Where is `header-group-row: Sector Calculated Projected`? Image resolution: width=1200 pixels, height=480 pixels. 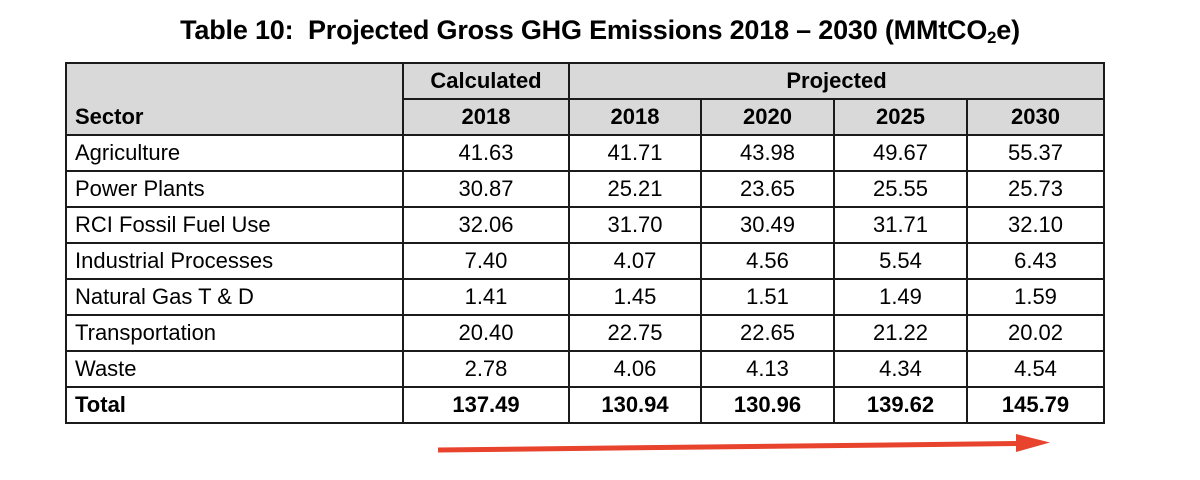
header-group-row: Sector Calculated Projected is located at coordinates (585, 99).